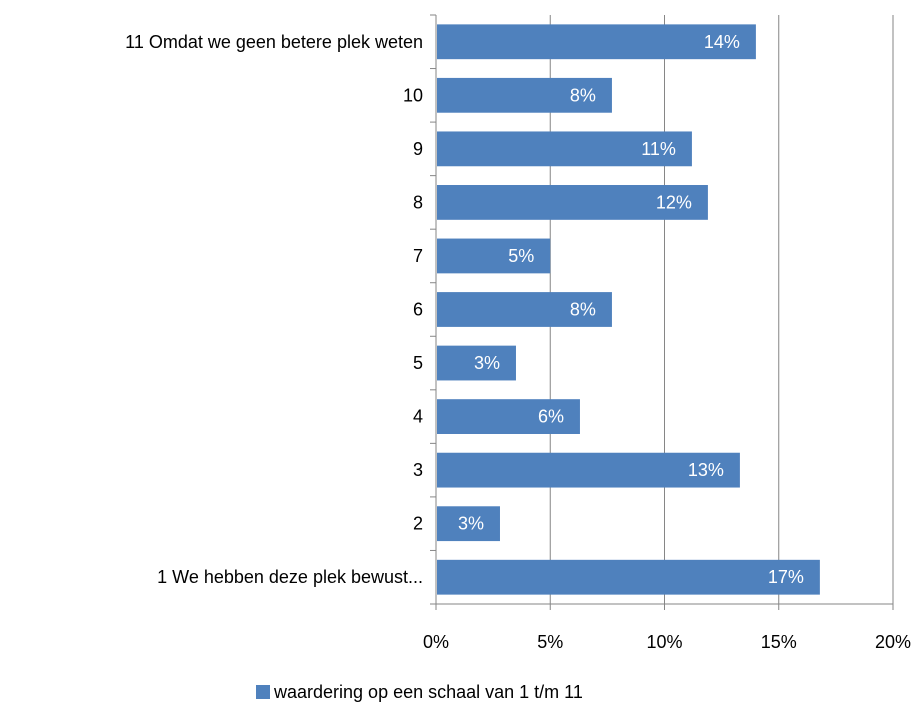  Describe the element at coordinates (436, 642) in the screenshot. I see `x-tick-label: 0%` at that location.